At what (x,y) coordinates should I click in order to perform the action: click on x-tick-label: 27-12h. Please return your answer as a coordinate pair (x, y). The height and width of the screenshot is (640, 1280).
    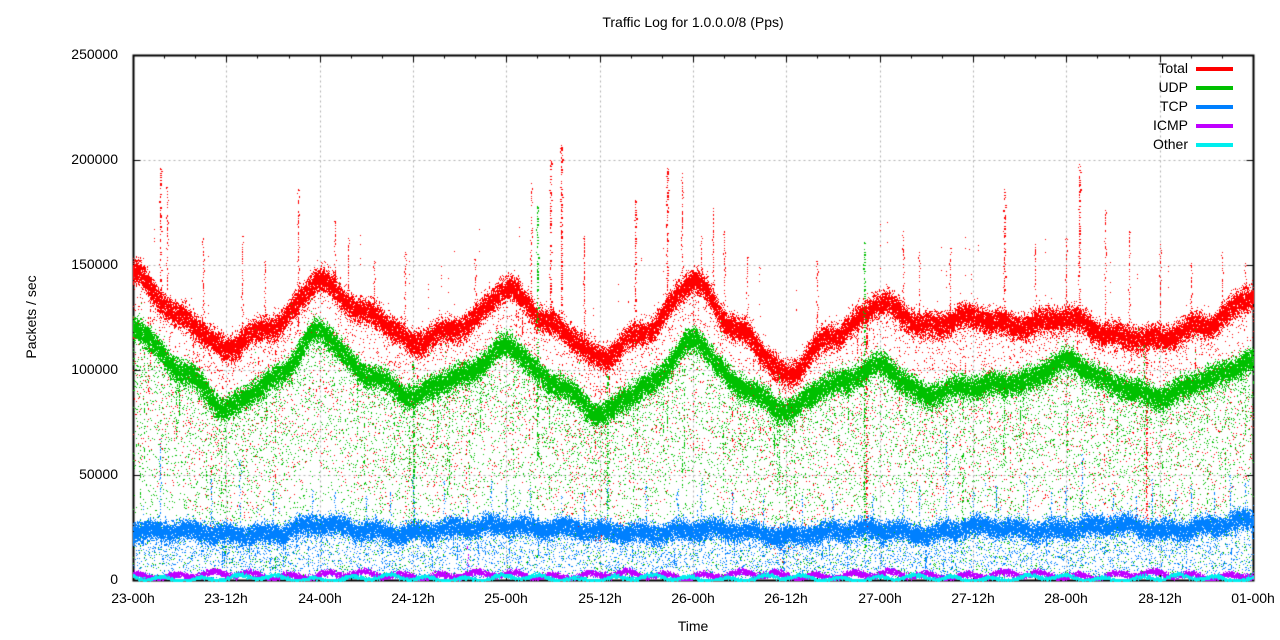
    Looking at the image, I should click on (973, 598).